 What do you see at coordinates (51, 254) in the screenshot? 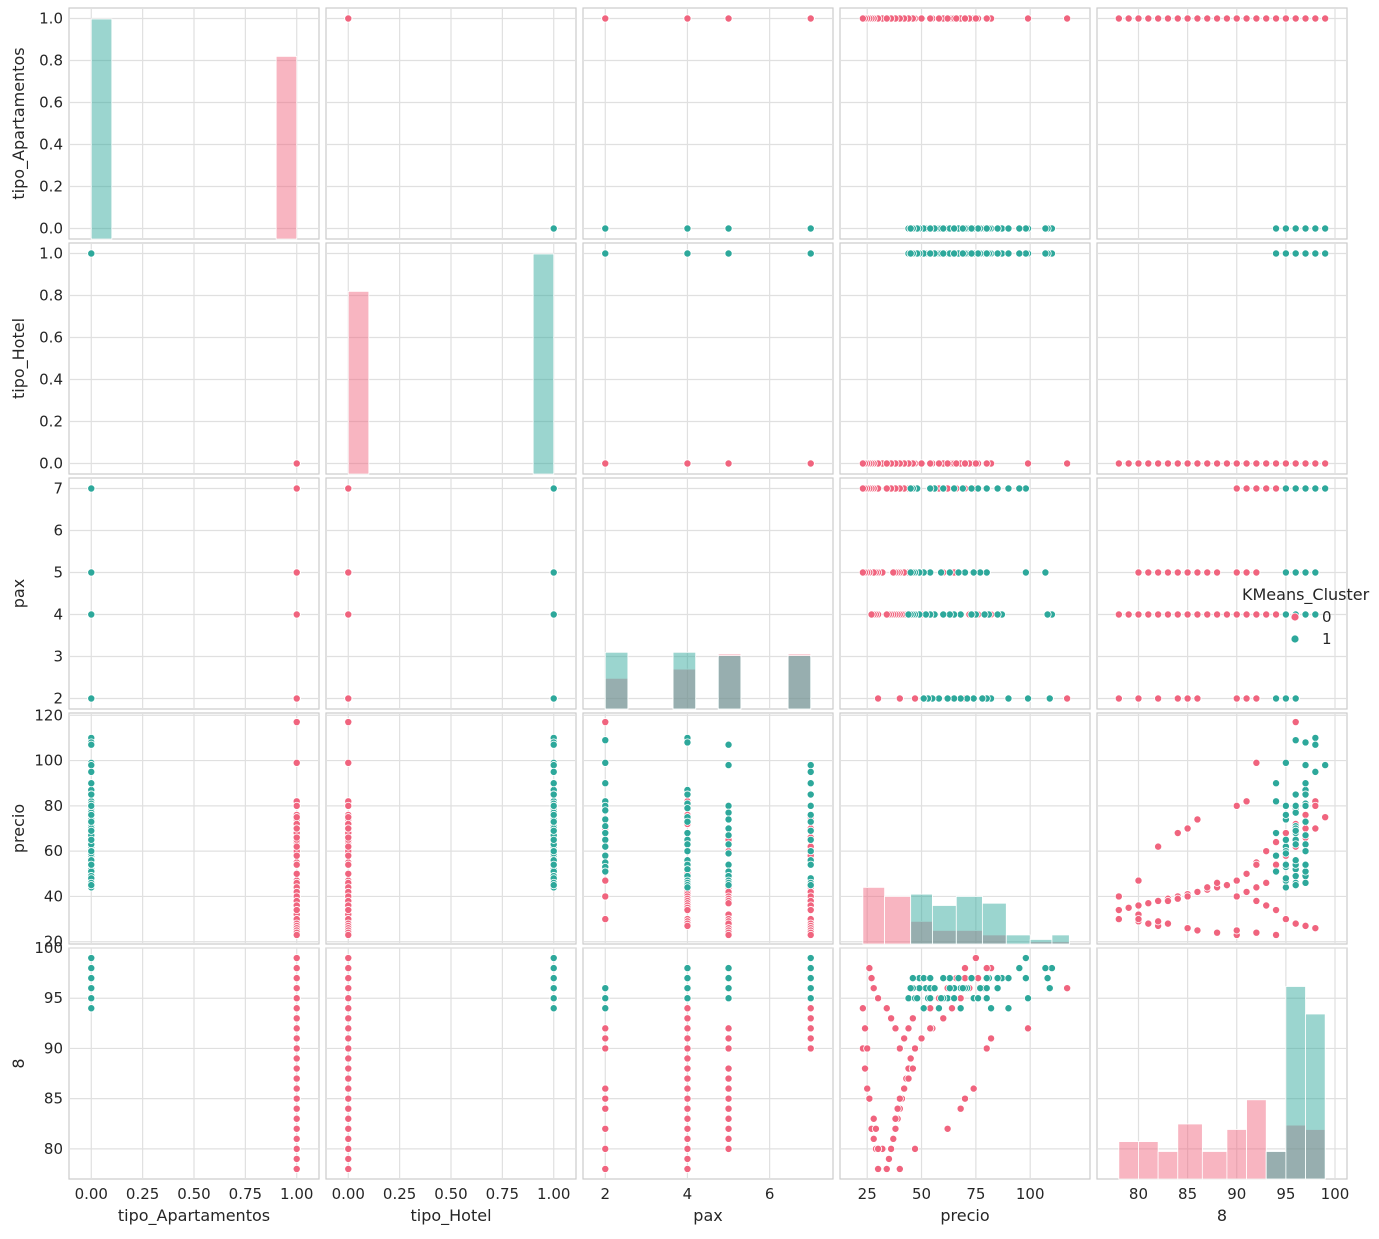
I see `y-tick-label-tipo_Hotel: 1.0` at bounding box center [51, 254].